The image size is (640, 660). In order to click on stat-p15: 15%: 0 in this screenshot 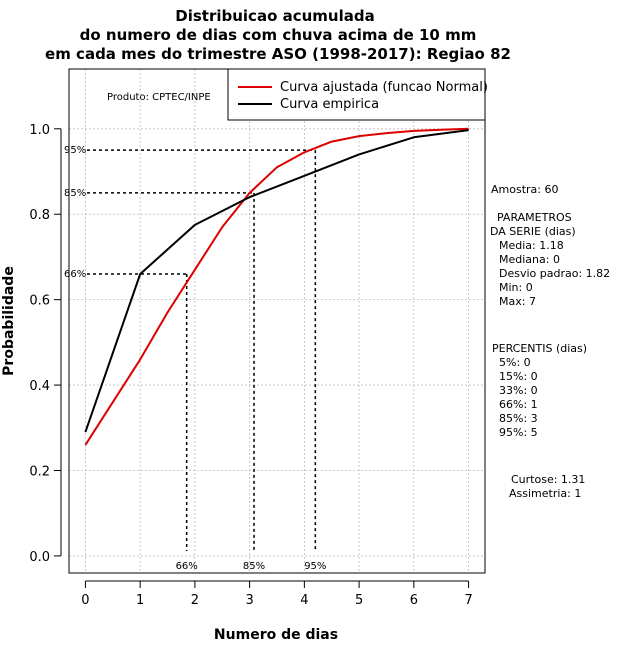, I will do `click(518, 376)`.